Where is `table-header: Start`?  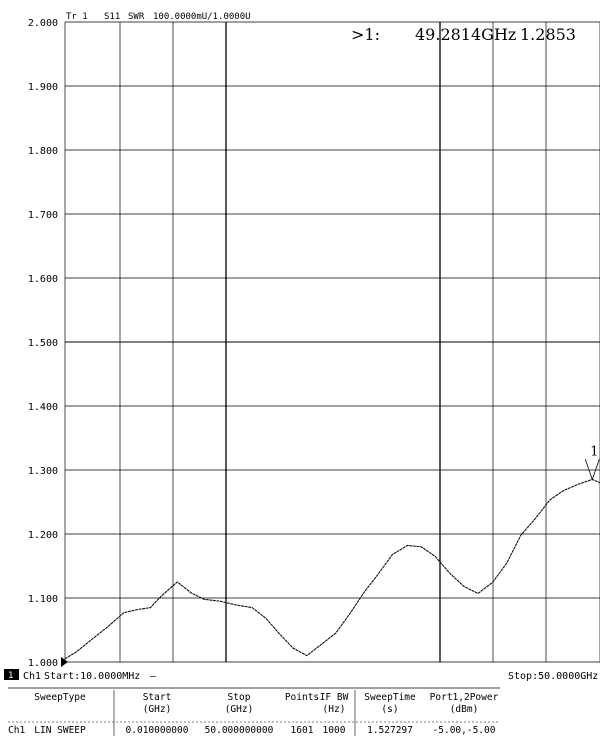
table-header: Start is located at coordinates (157, 697).